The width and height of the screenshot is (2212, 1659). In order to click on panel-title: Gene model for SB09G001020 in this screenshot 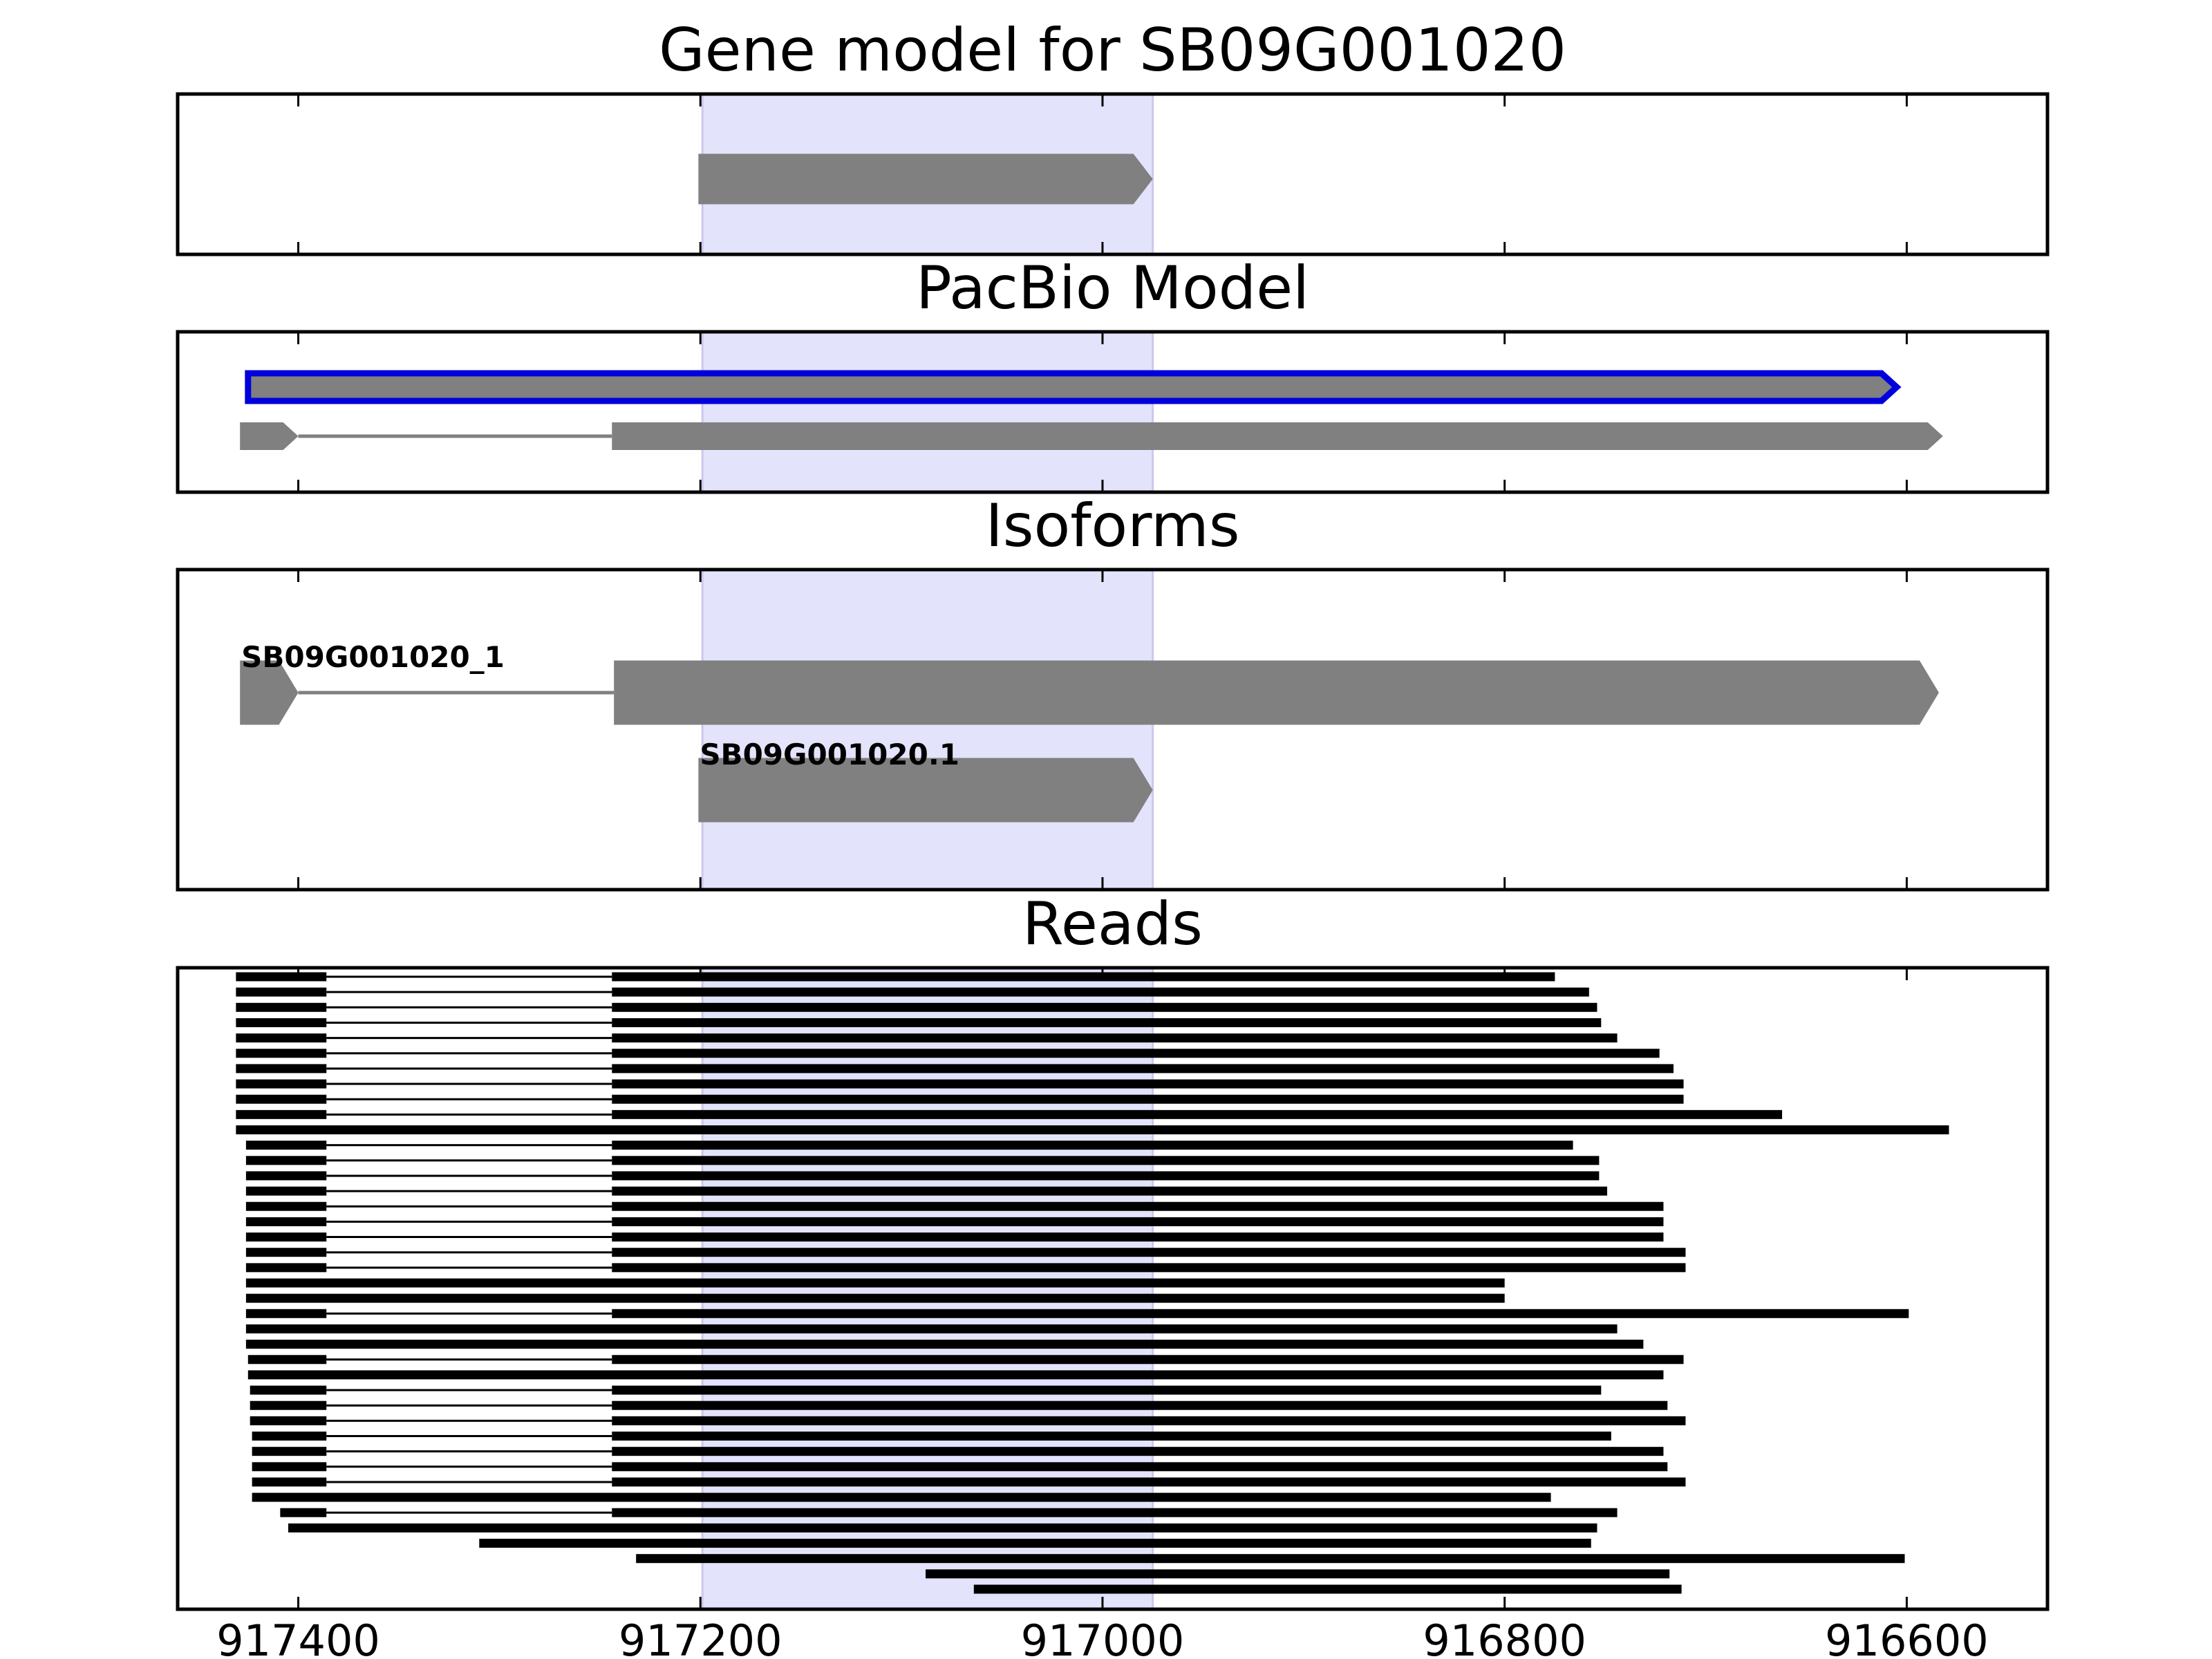, I will do `click(1112, 50)`.